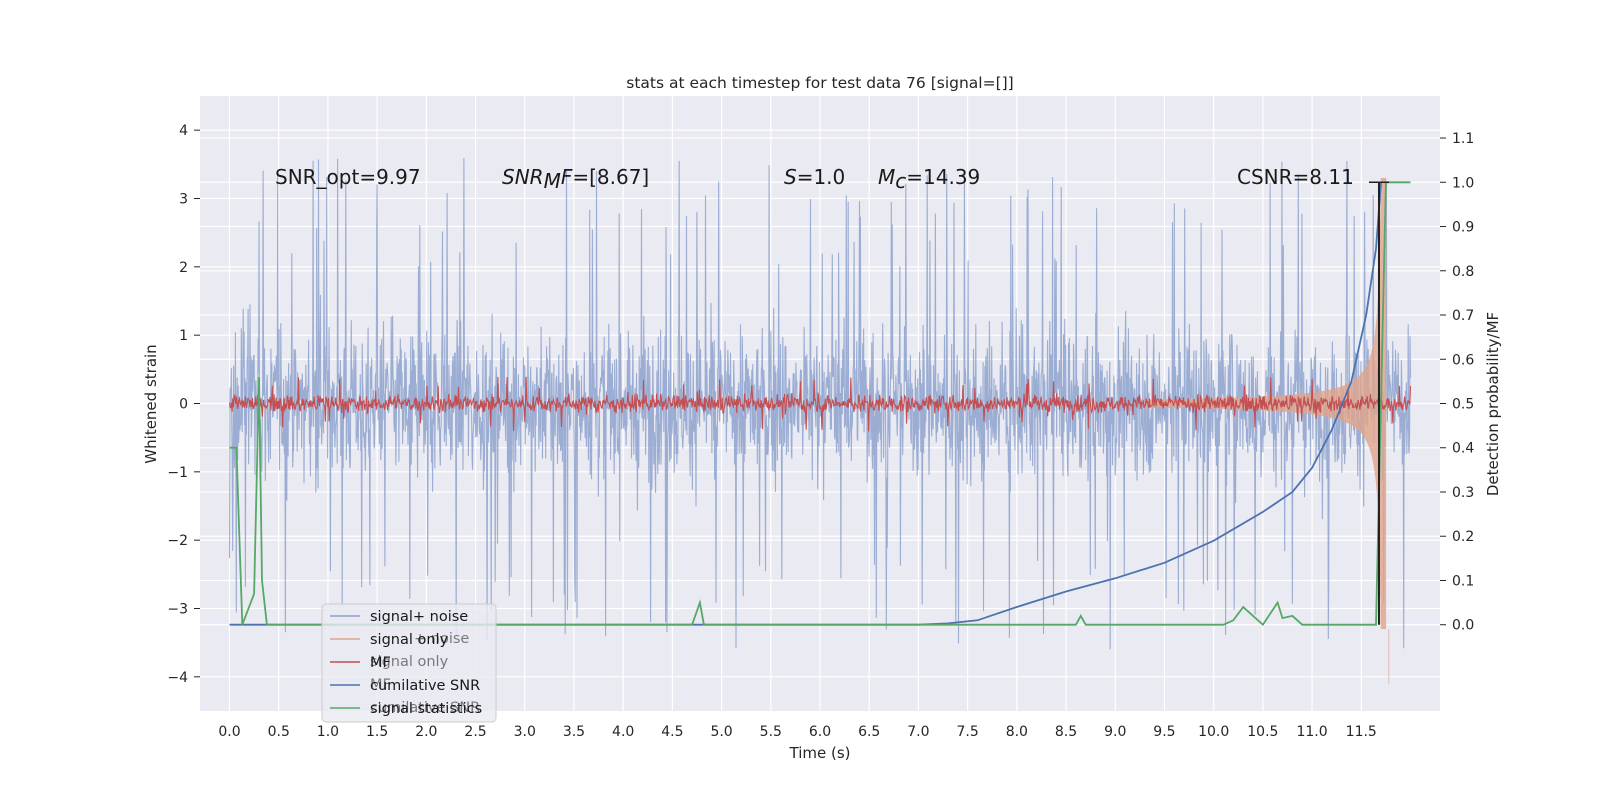  What do you see at coordinates (1378, 403) in the screenshot?
I see `vertical-line` at bounding box center [1378, 403].